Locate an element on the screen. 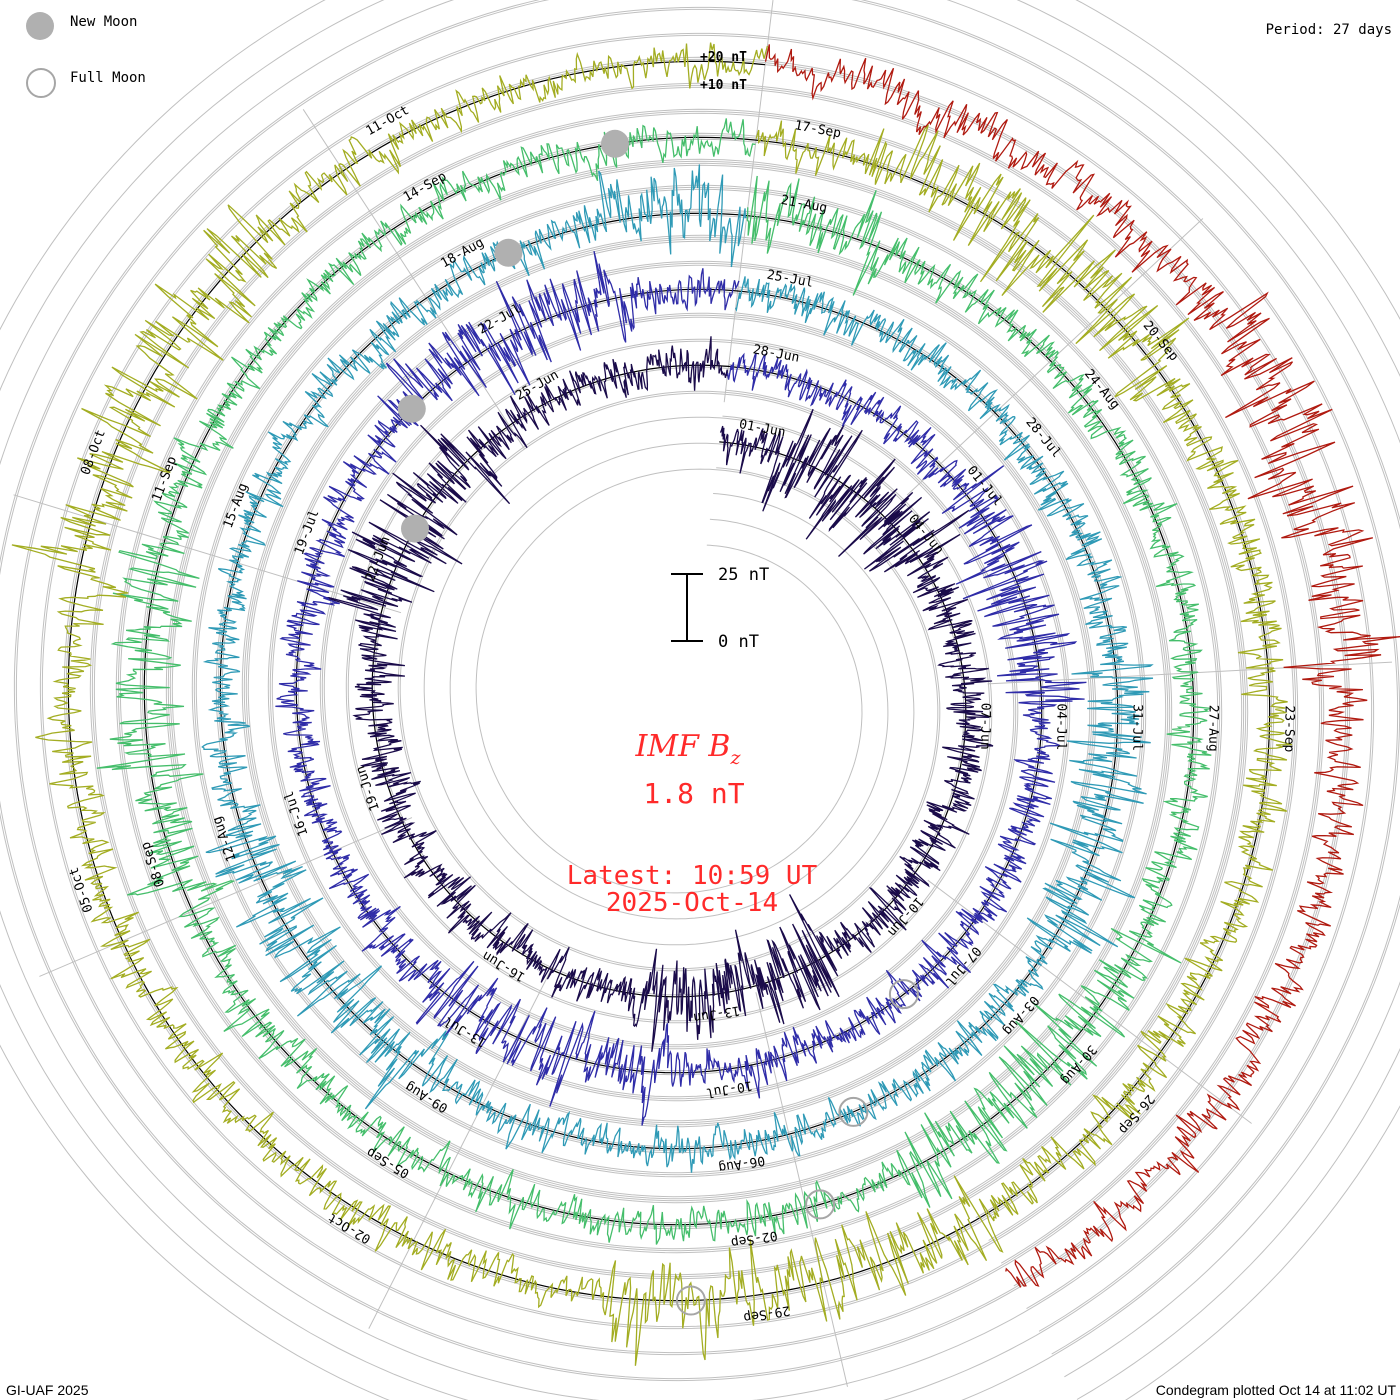 The height and width of the screenshot is (1400, 1400). scale-bar: 25 nT 0 nT is located at coordinates (720, 608).